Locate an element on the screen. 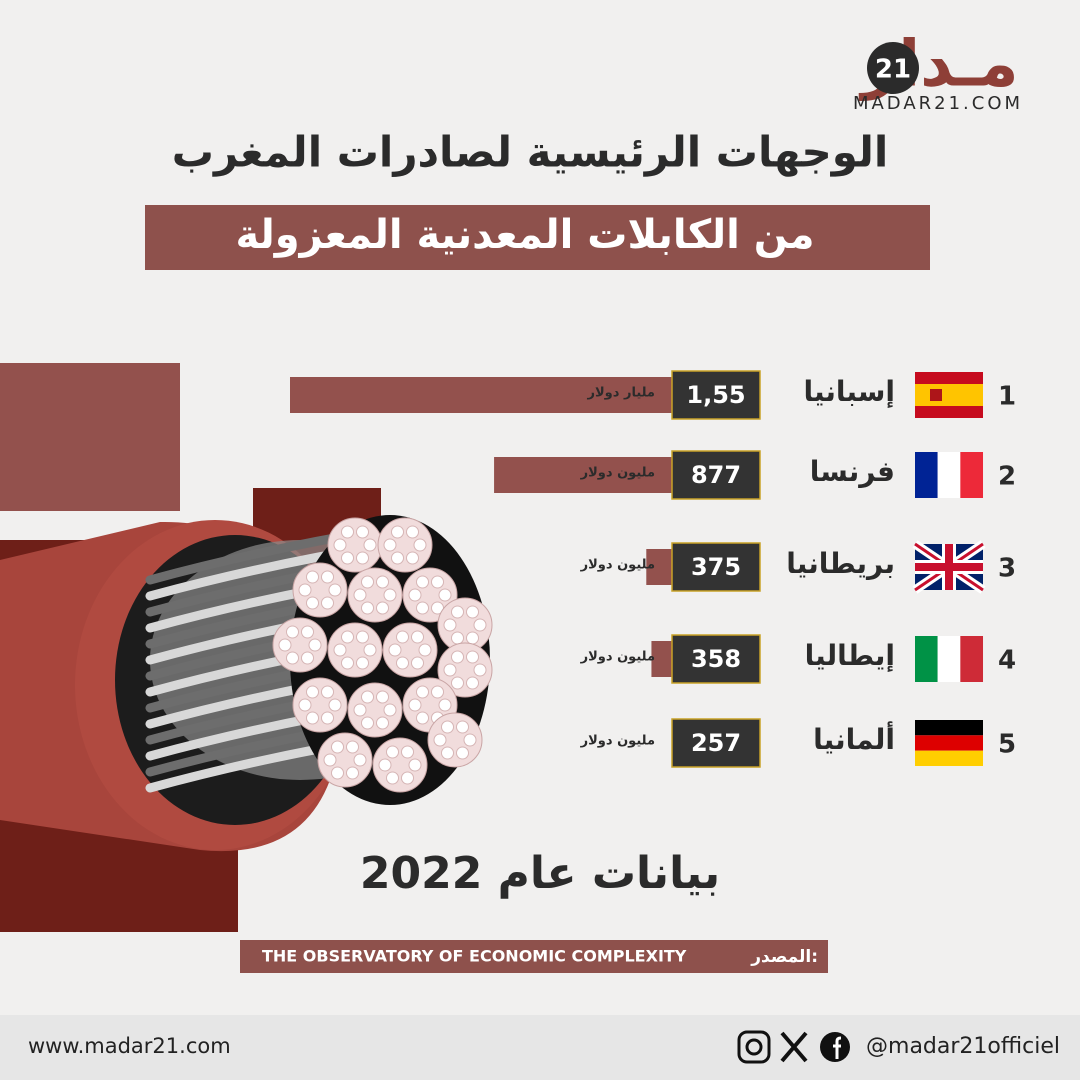  decor-block is located at coordinates (90, 437).